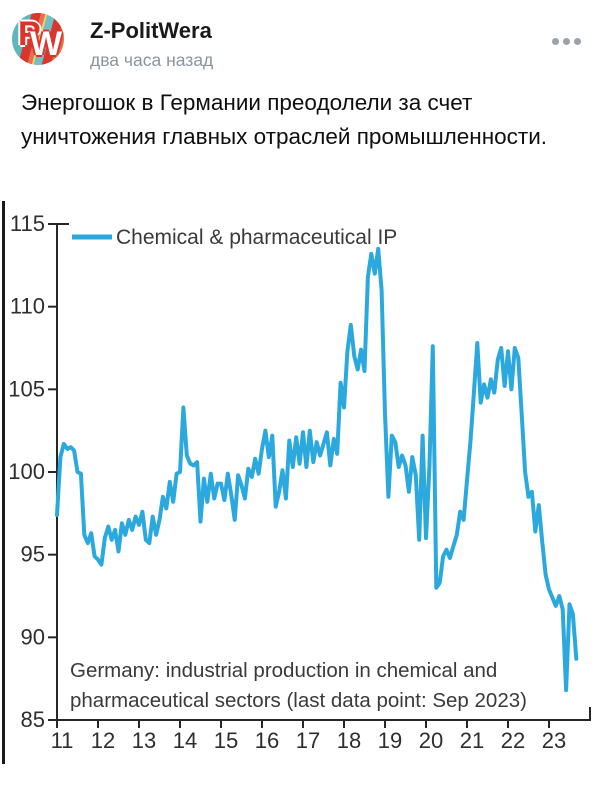 The width and height of the screenshot is (604, 787). What do you see at coordinates (3, 482) in the screenshot?
I see `chart-image-left-edge` at bounding box center [3, 482].